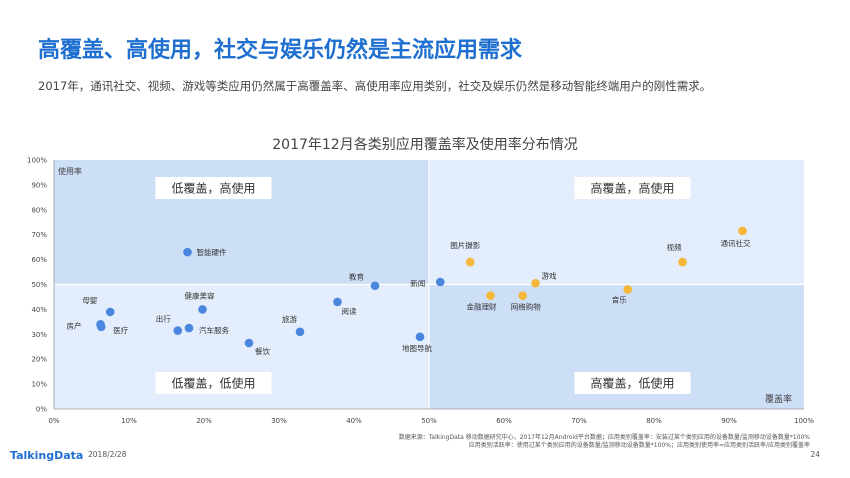 This screenshot has width=850, height=478. What do you see at coordinates (112, 328) in the screenshot?
I see `data-point-group: 医疗` at bounding box center [112, 328].